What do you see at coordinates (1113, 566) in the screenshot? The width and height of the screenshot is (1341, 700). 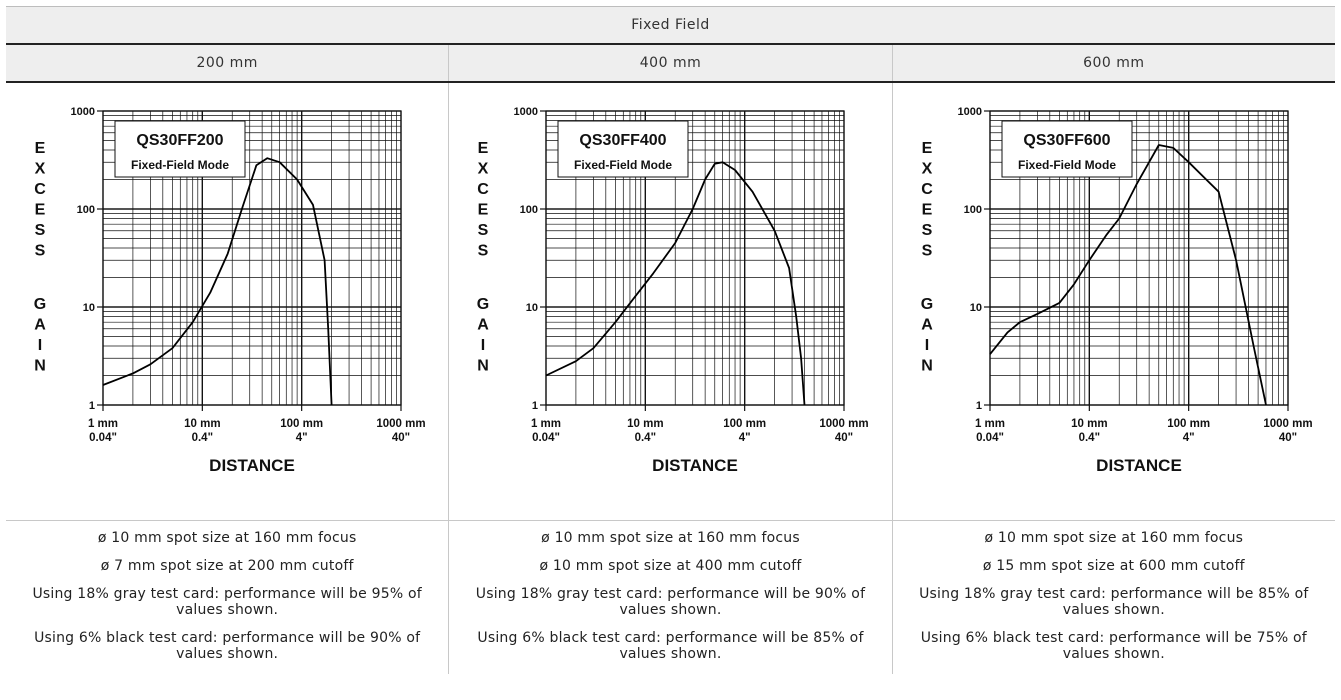 I see `note-cutoff-spot: ø 15 mm spot size at 600 mm cutoff` at bounding box center [1113, 566].